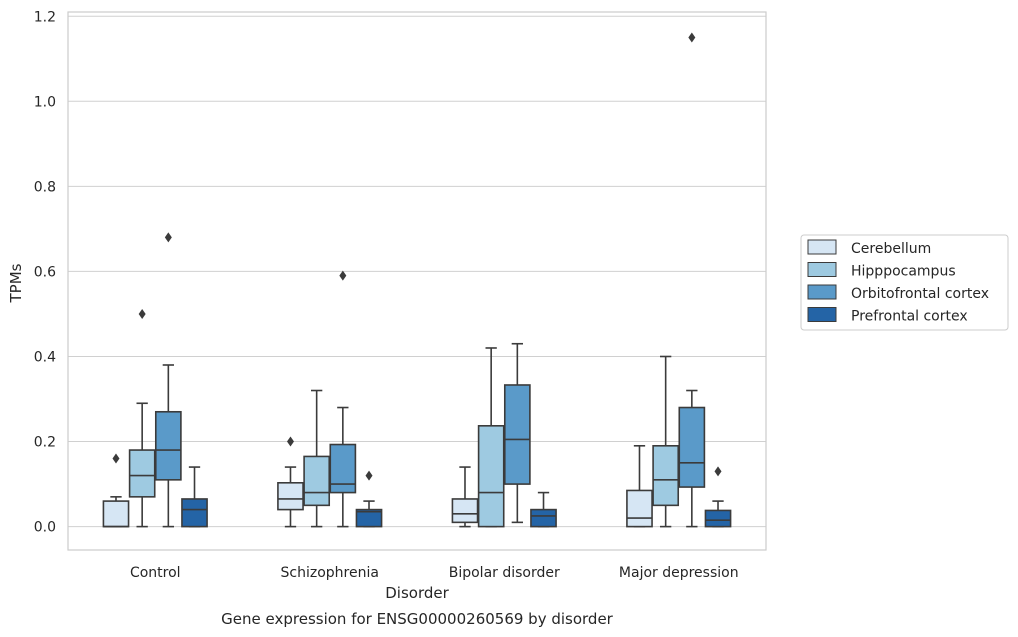  I want to click on x-tick-label: Major depression, so click(679, 573).